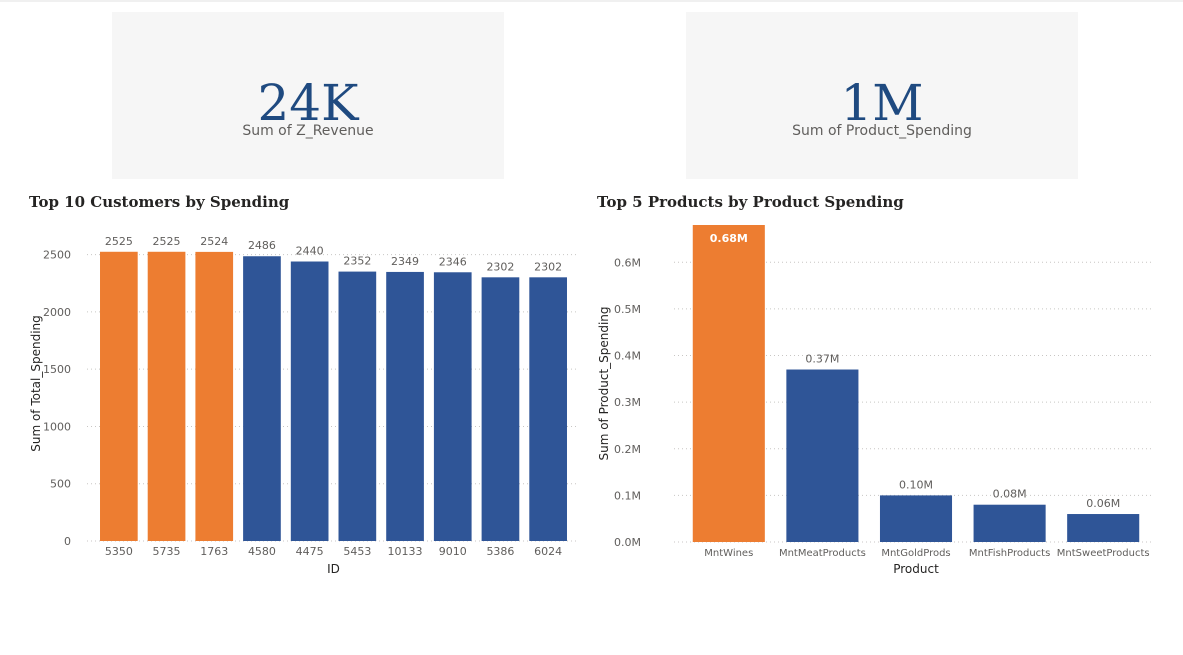 This screenshot has height=655, width=1183. Describe the element at coordinates (627, 449) in the screenshot. I see `y-tick-label: 0.2M` at that location.